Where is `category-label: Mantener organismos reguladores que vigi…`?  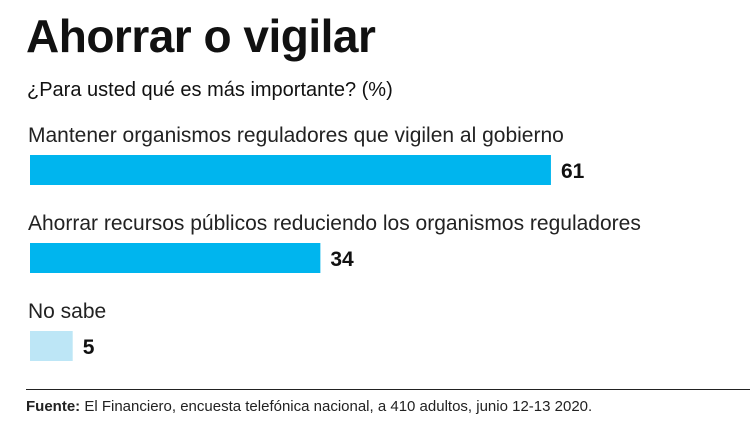
category-label: Mantener organismos reguladores que vigi… is located at coordinates (296, 135).